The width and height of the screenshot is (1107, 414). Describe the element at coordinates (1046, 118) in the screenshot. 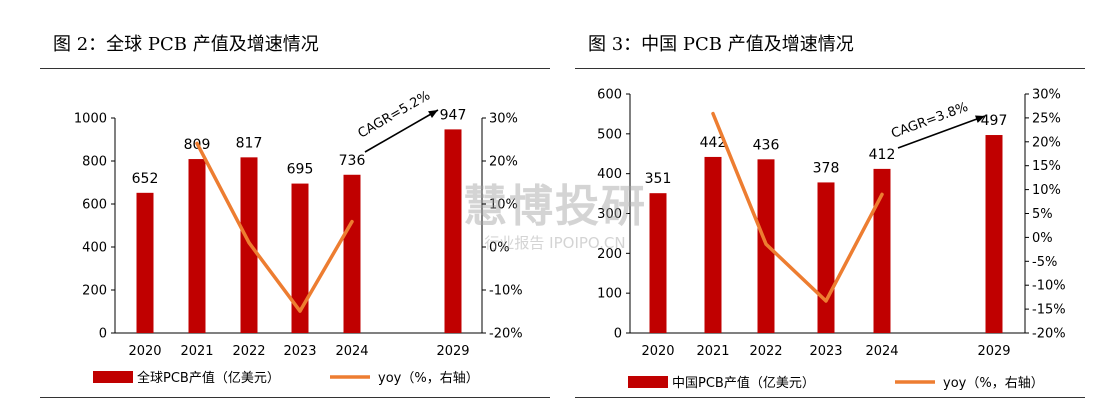

I see `right-tick-label: 25%` at that location.